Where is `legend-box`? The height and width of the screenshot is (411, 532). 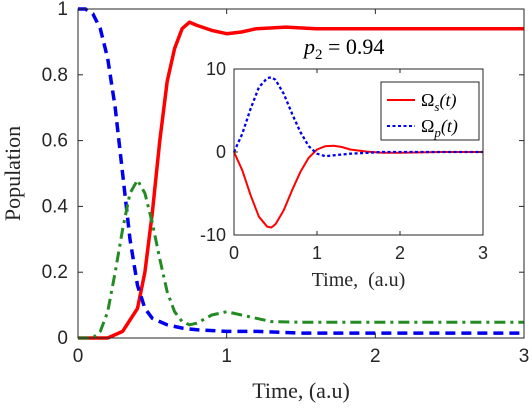
legend-box is located at coordinates (430, 111).